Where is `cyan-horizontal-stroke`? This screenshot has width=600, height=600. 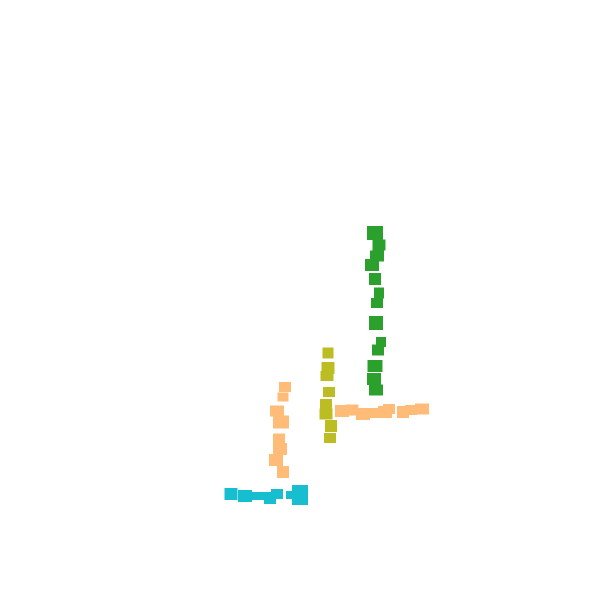 cyan-horizontal-stroke is located at coordinates (266, 495).